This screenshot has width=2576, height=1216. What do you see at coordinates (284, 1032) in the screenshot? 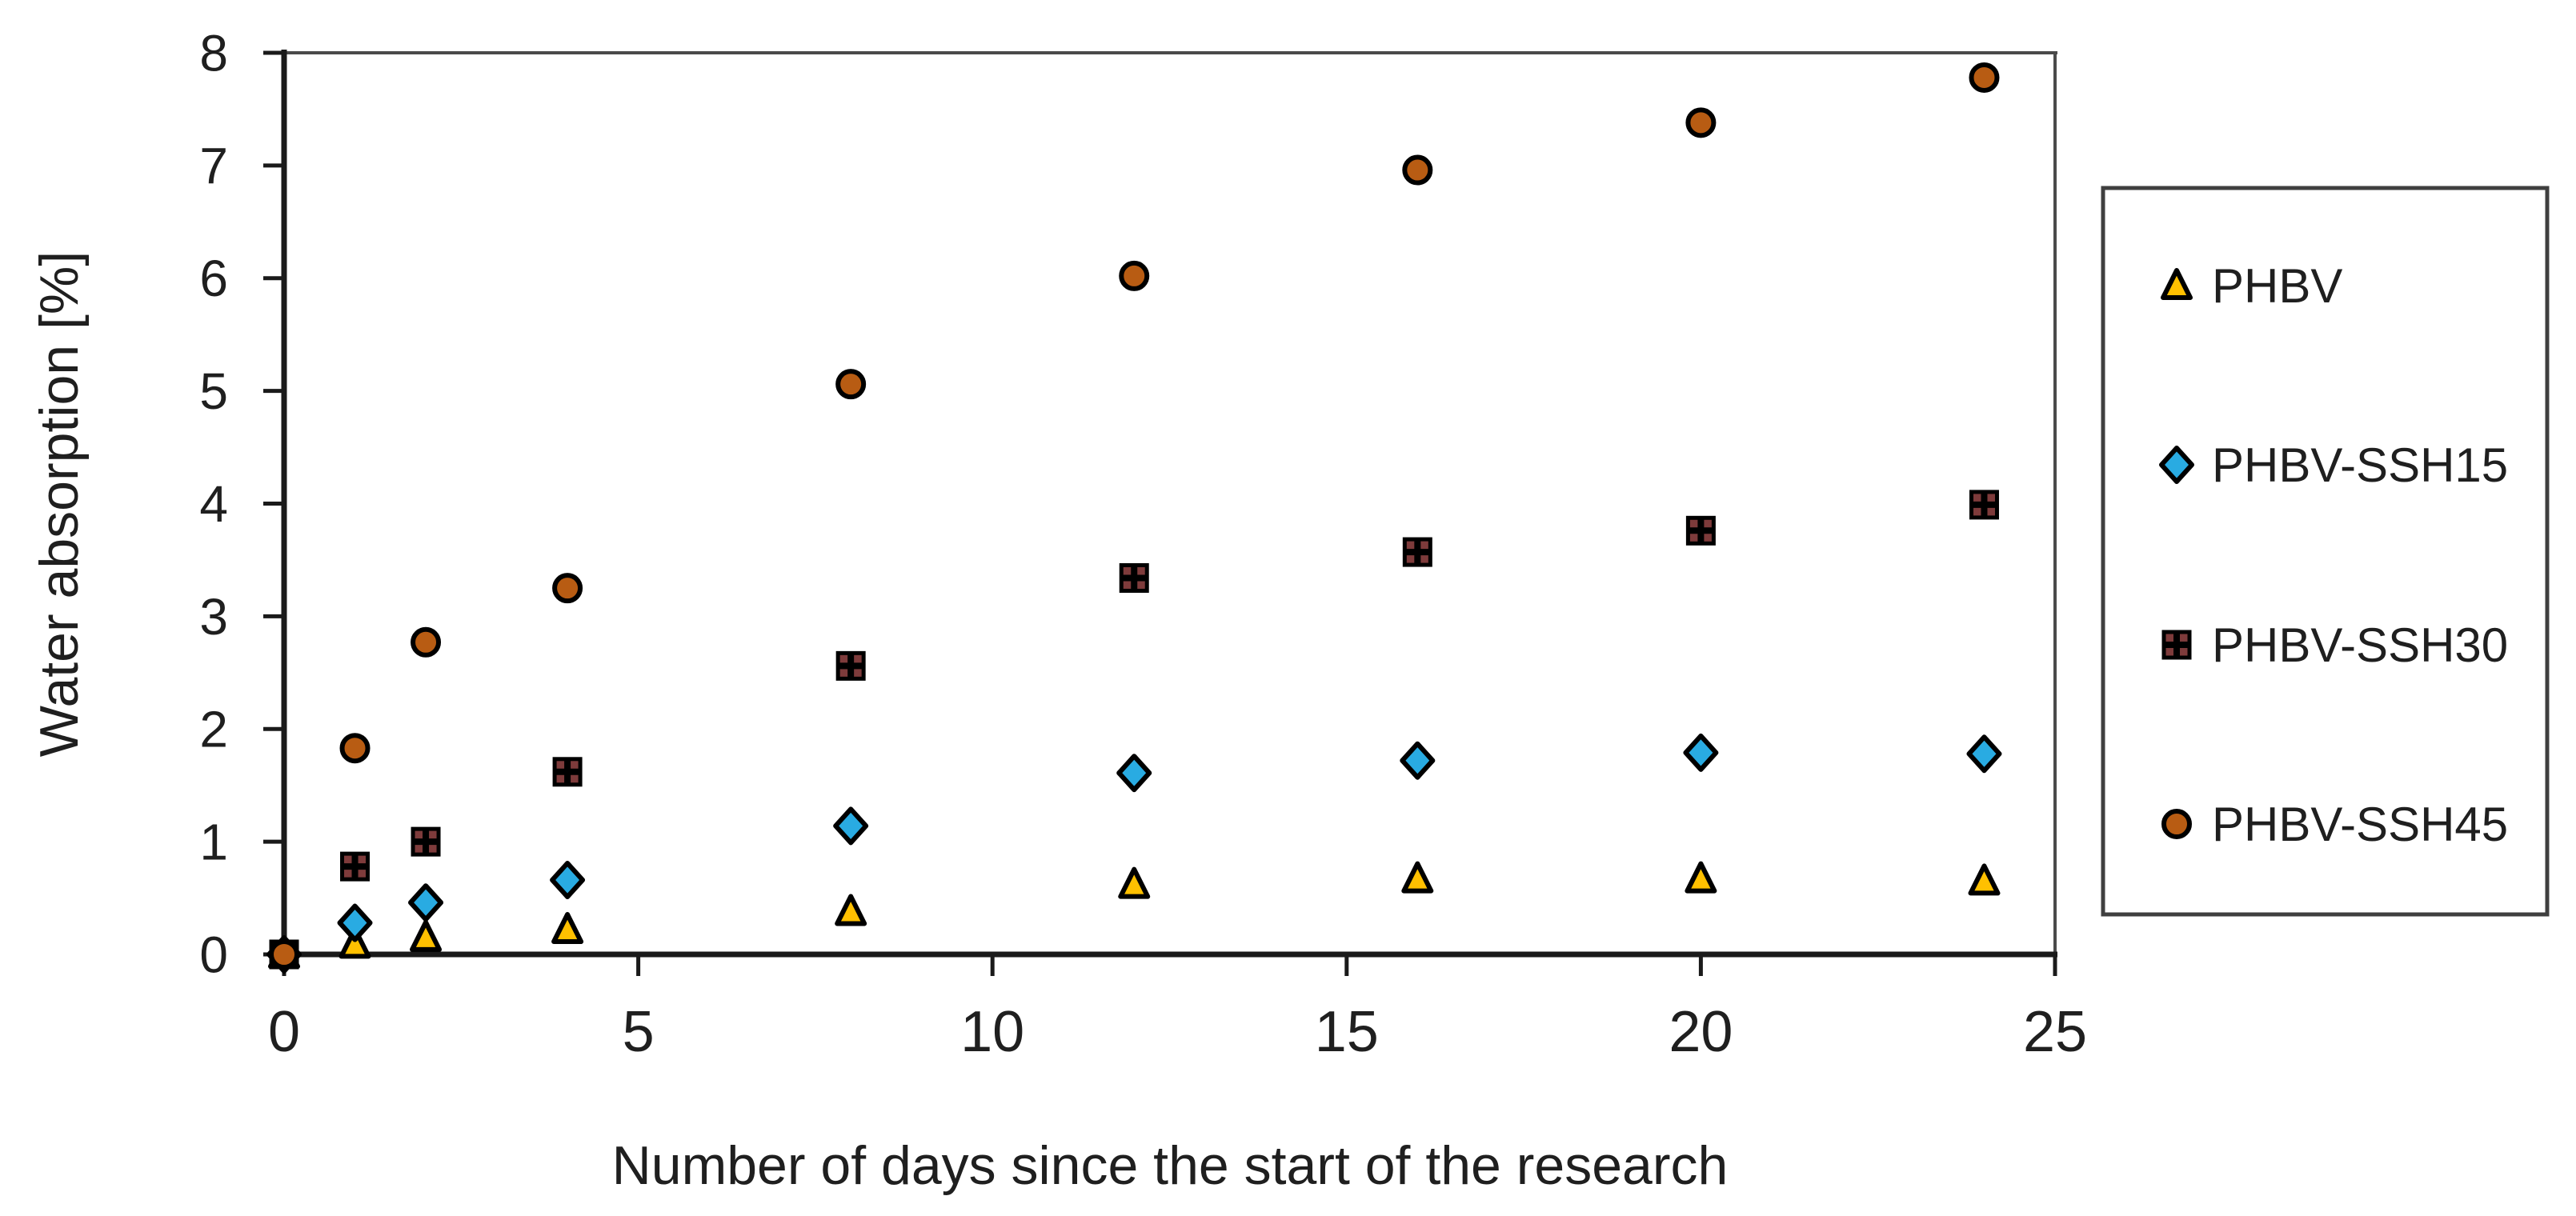
I see `x-tick-label: 0` at bounding box center [284, 1032].